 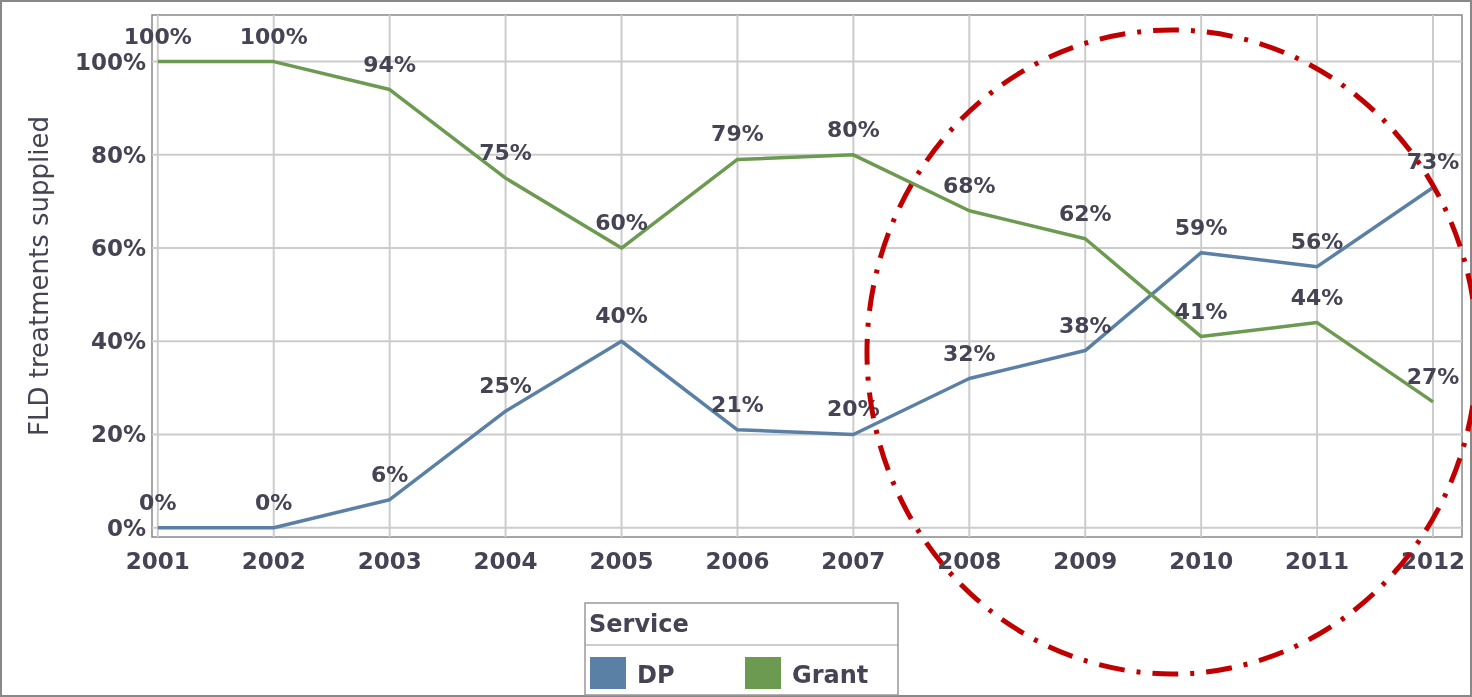 I want to click on x-tick-label: 2003, so click(x=389, y=561).